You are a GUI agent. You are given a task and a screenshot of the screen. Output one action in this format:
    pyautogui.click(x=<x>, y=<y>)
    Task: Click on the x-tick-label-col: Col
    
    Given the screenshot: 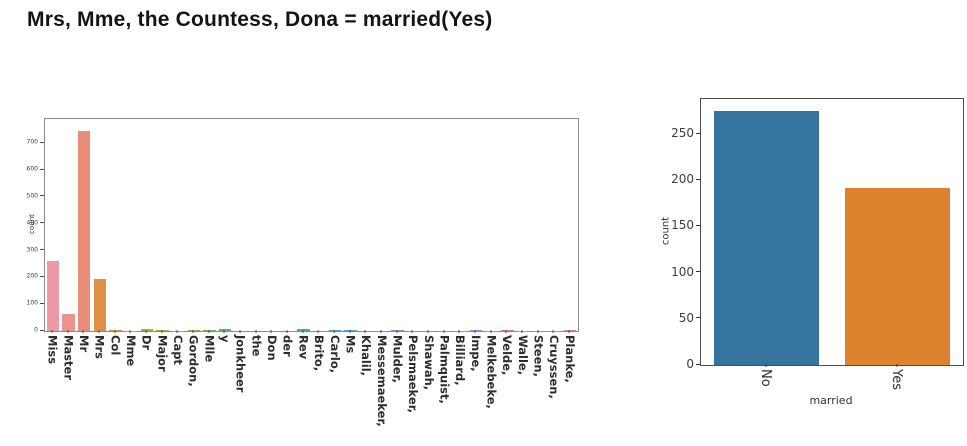 What is the action you would take?
    pyautogui.click(x=115, y=345)
    